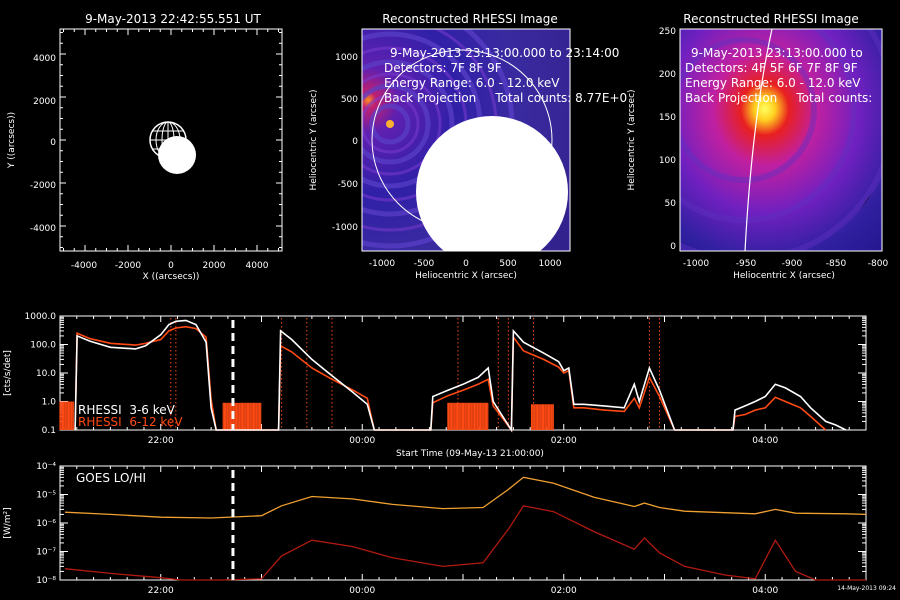 This screenshot has height=600, width=900. Describe the element at coordinates (349, 100) in the screenshot. I see `image1-ytick-1: 500` at that location.